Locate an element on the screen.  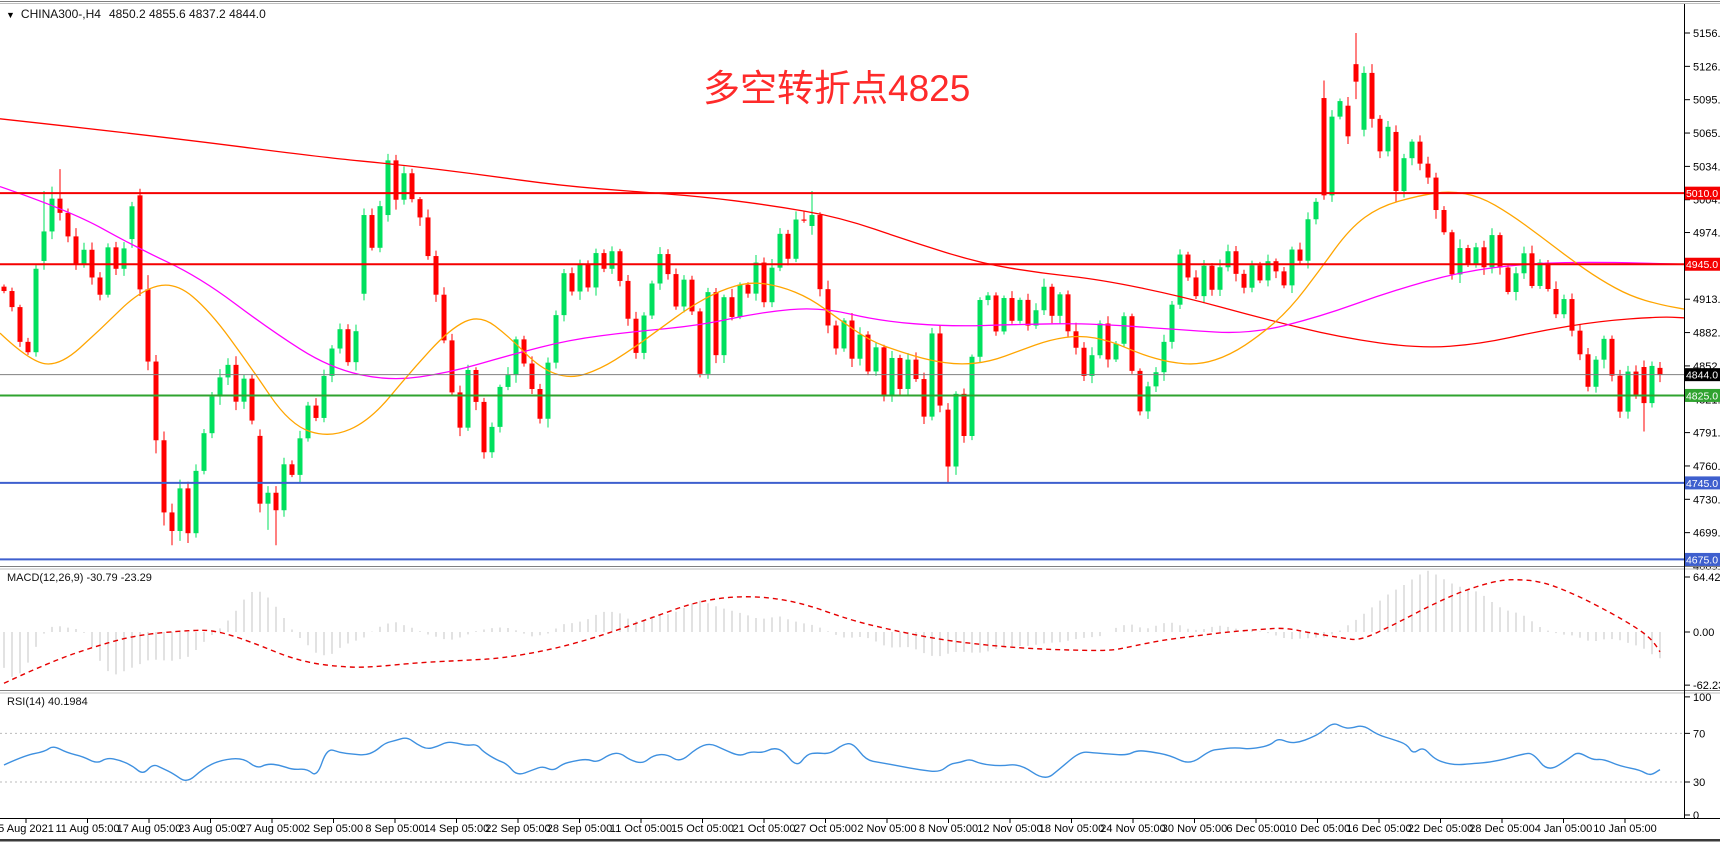
svg-text: 5034.5 is located at coordinates (1706, 167).